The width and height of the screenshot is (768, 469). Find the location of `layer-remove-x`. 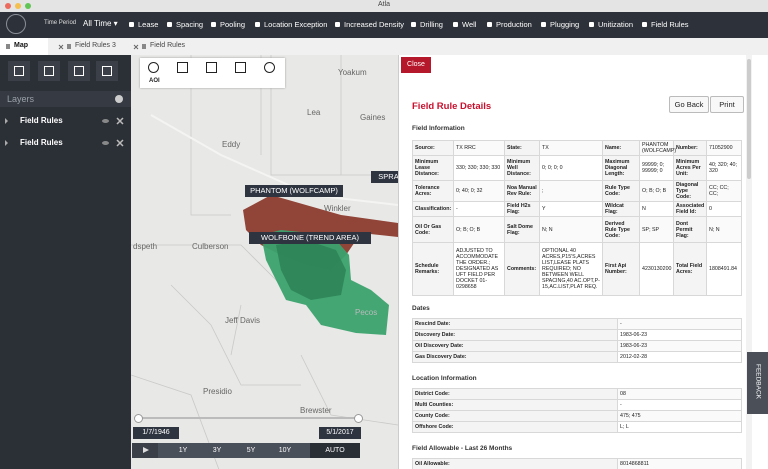

layer-remove-x is located at coordinates (120, 121).